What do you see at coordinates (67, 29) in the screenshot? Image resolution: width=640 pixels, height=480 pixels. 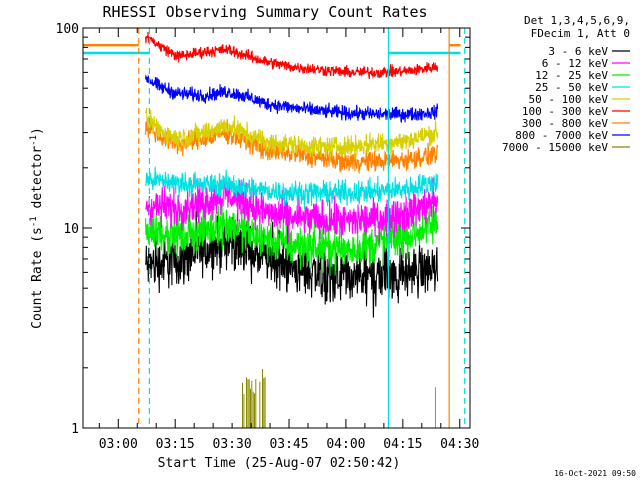 I see `y-tick-label: 100` at bounding box center [67, 29].